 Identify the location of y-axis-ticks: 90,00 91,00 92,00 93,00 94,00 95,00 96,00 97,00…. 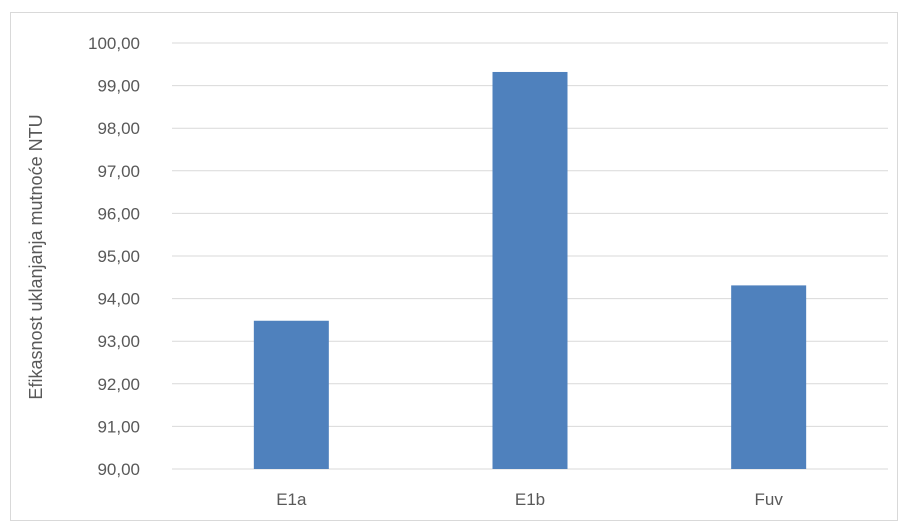
(114, 256).